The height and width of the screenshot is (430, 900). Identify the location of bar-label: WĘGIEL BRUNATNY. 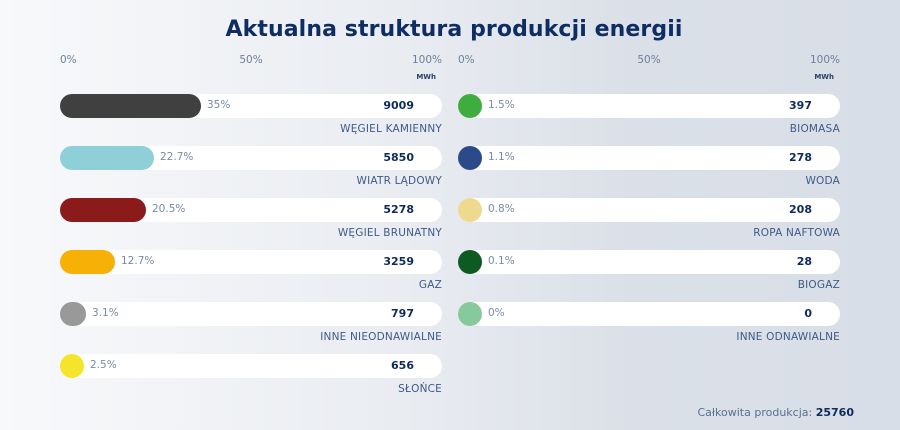
(389, 233).